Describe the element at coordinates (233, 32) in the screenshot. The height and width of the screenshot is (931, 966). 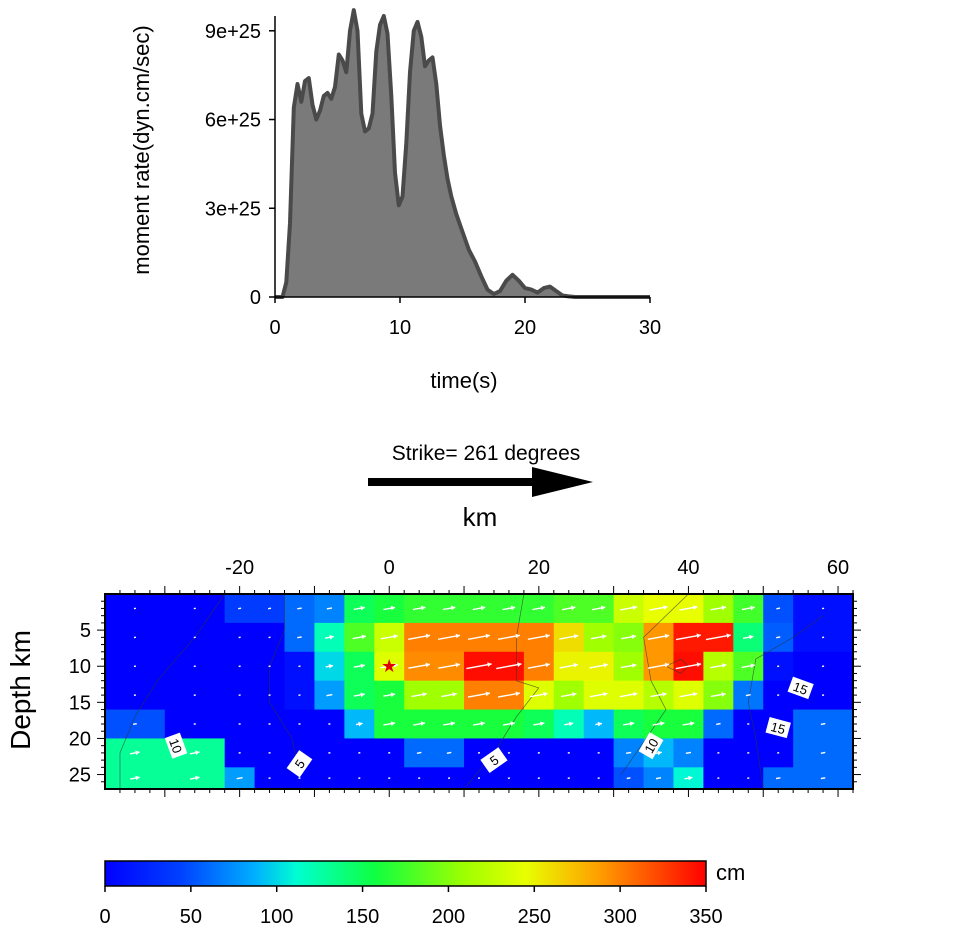
I see `y-tick-label: 9e+25` at that location.